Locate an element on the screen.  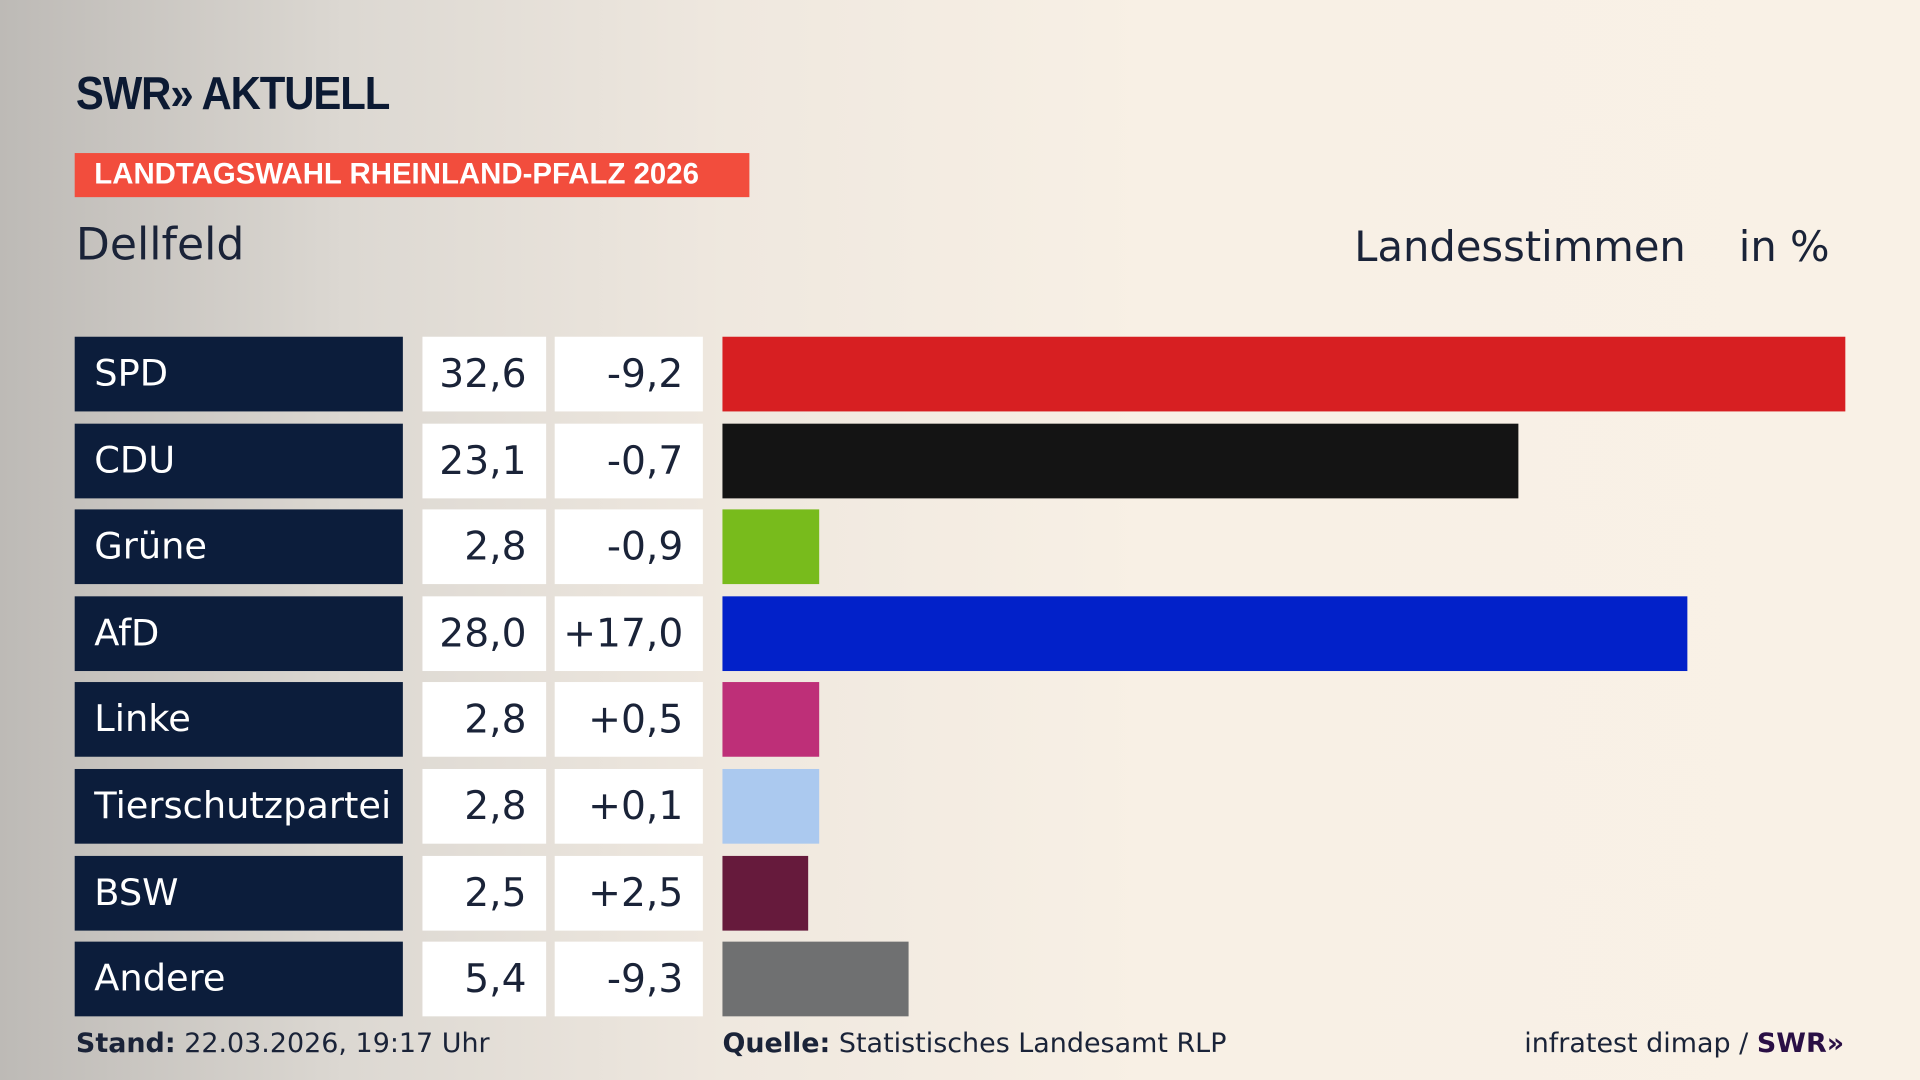
party-name: Andere is located at coordinates (238, 979).